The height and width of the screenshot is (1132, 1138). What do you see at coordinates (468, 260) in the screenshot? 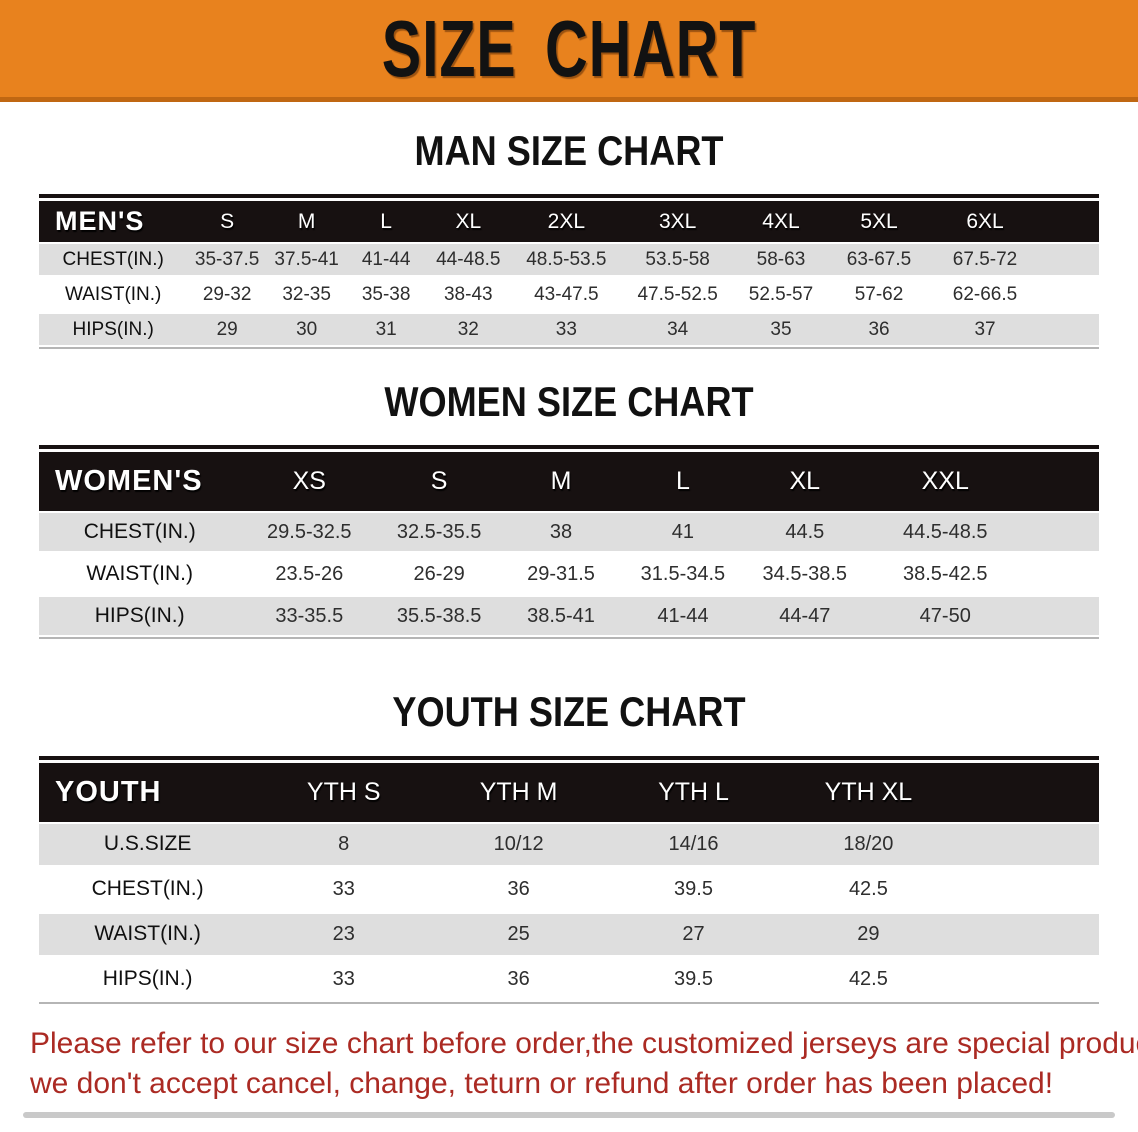
I see `cell-value: 44-48.5` at bounding box center [468, 260].